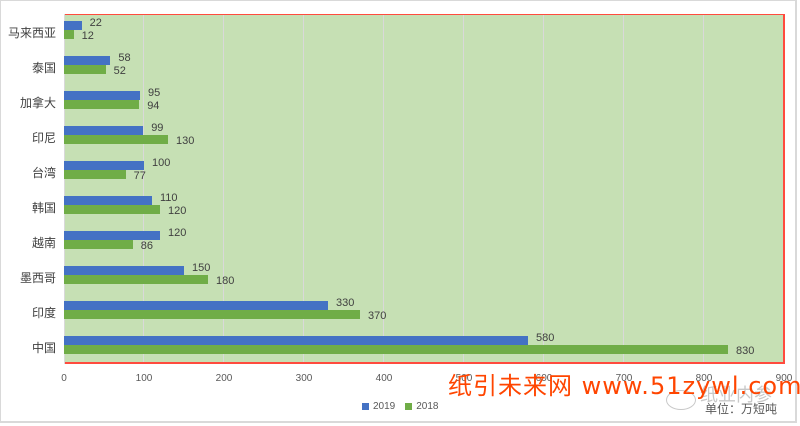 This screenshot has height=426, width=800. I want to click on data-label: 580, so click(545, 338).